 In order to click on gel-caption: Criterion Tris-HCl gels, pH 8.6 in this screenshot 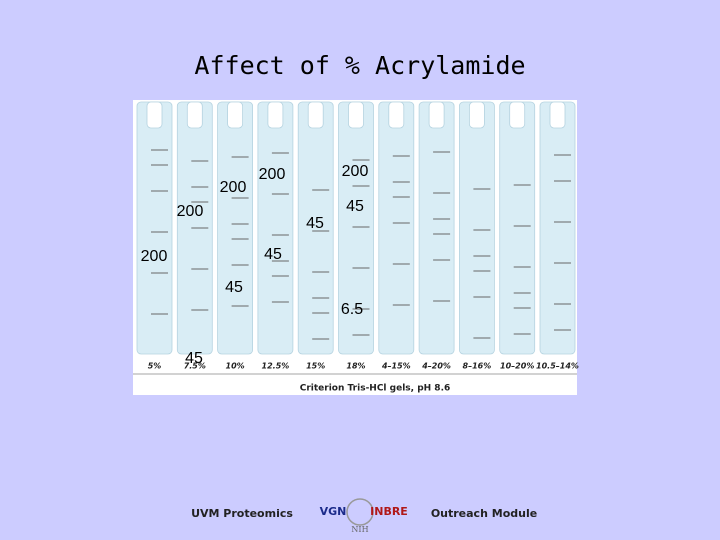, I will do `click(375, 389)`.